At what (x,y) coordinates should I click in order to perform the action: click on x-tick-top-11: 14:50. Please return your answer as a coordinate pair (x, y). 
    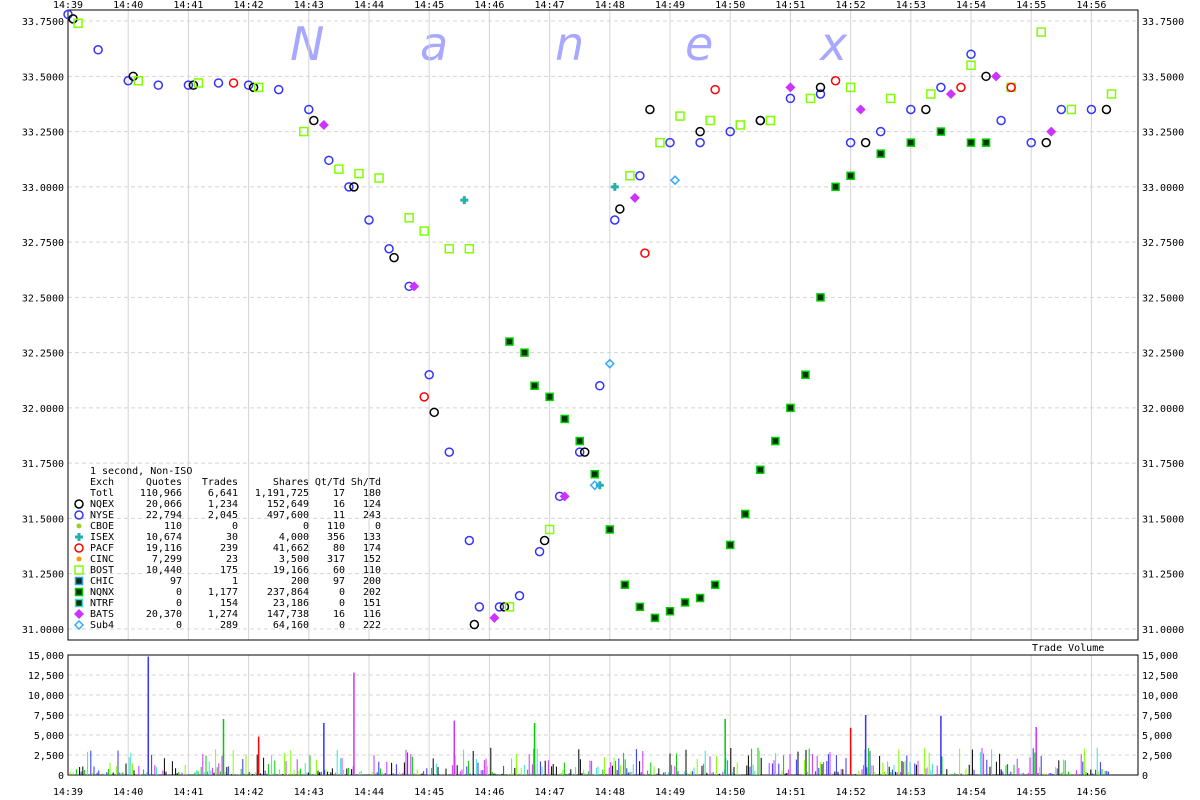
    Looking at the image, I should click on (730, 5).